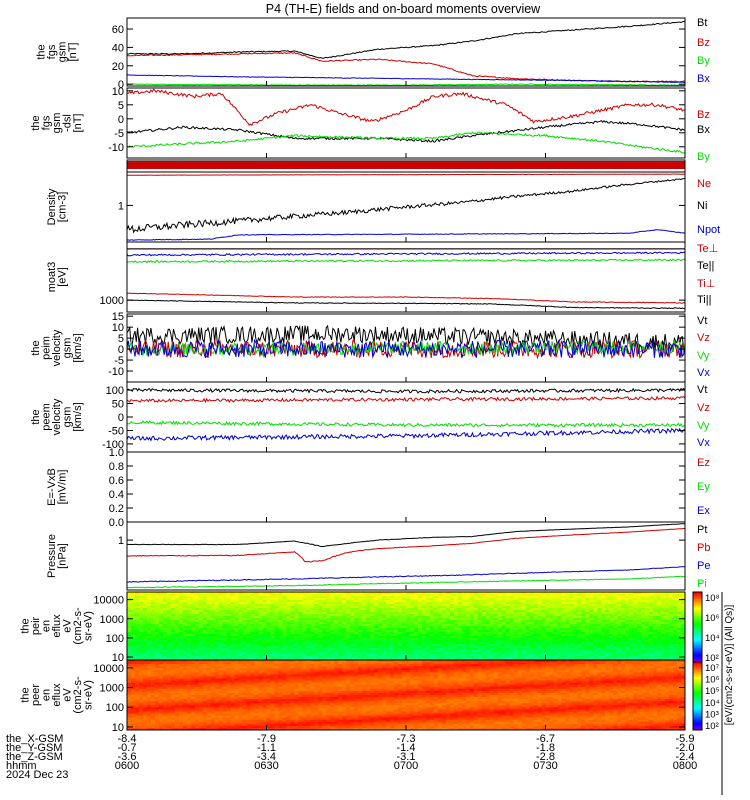 The width and height of the screenshot is (750, 800). I want to click on y-axis-label: Pressure, so click(52, 556).